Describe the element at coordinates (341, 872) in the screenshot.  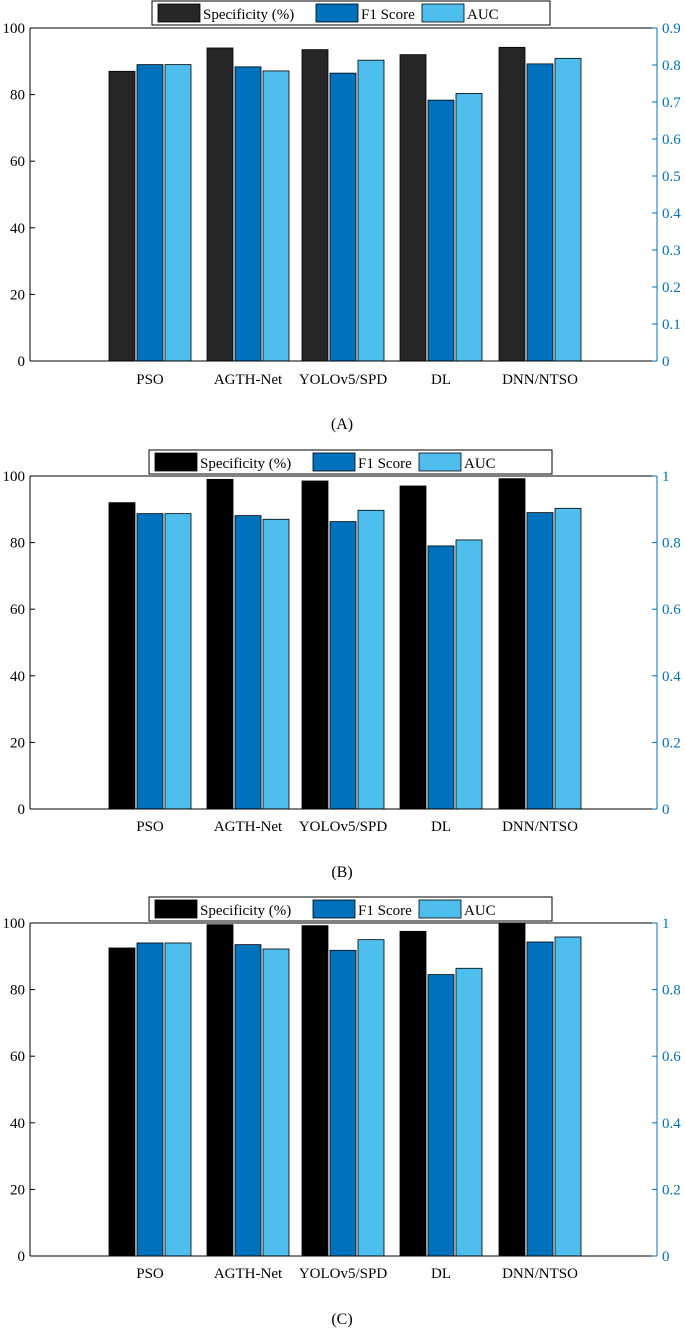
I see `panel-label: (B)` at that location.